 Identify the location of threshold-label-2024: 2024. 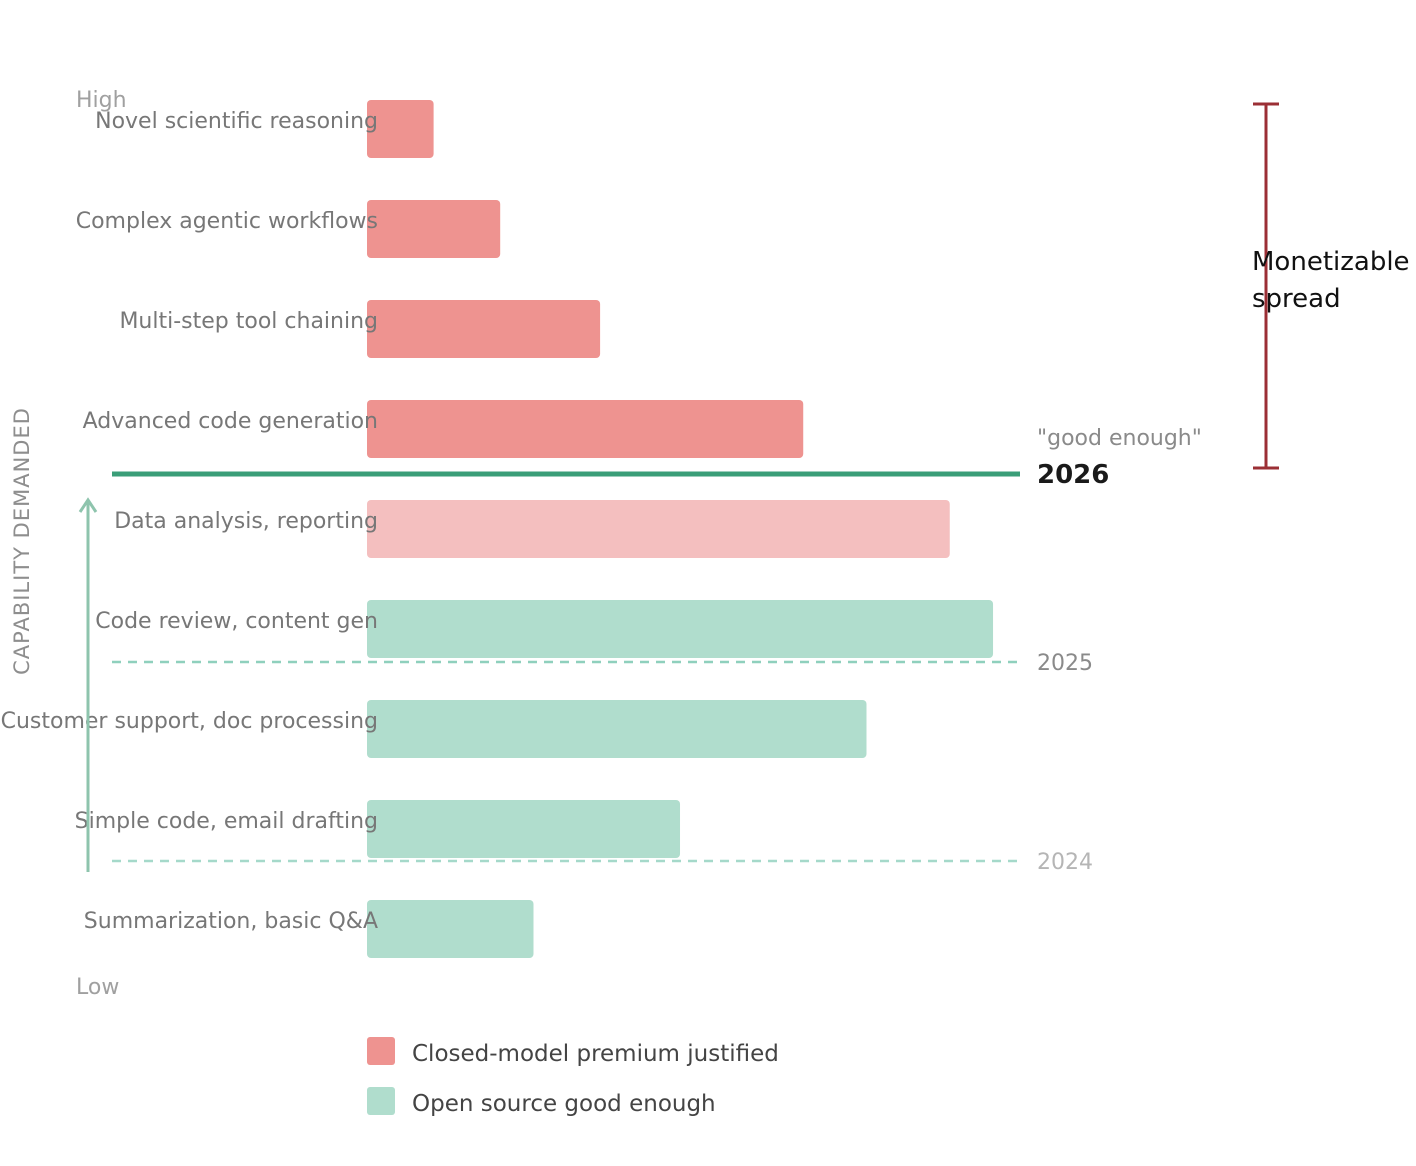
(1065, 862).